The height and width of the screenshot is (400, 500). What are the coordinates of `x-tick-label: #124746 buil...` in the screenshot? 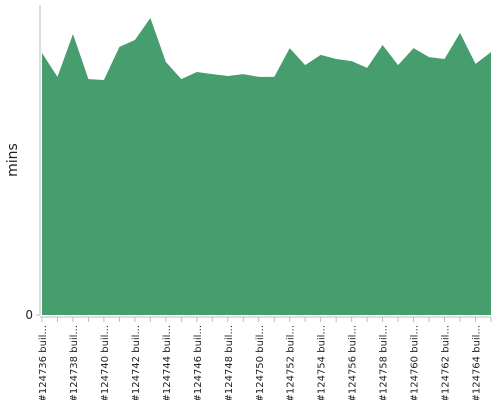 It's located at (198, 362).